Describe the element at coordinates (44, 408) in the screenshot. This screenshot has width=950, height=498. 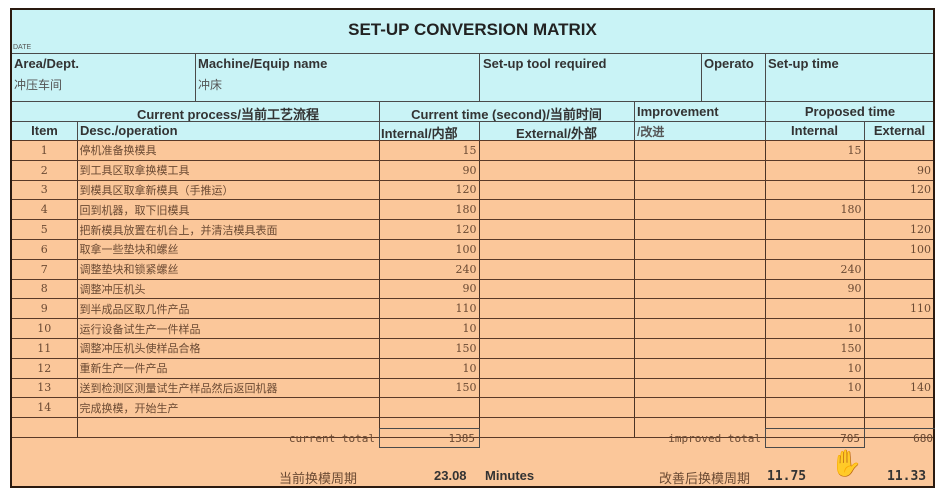
I see `cell-item: 14` at that location.